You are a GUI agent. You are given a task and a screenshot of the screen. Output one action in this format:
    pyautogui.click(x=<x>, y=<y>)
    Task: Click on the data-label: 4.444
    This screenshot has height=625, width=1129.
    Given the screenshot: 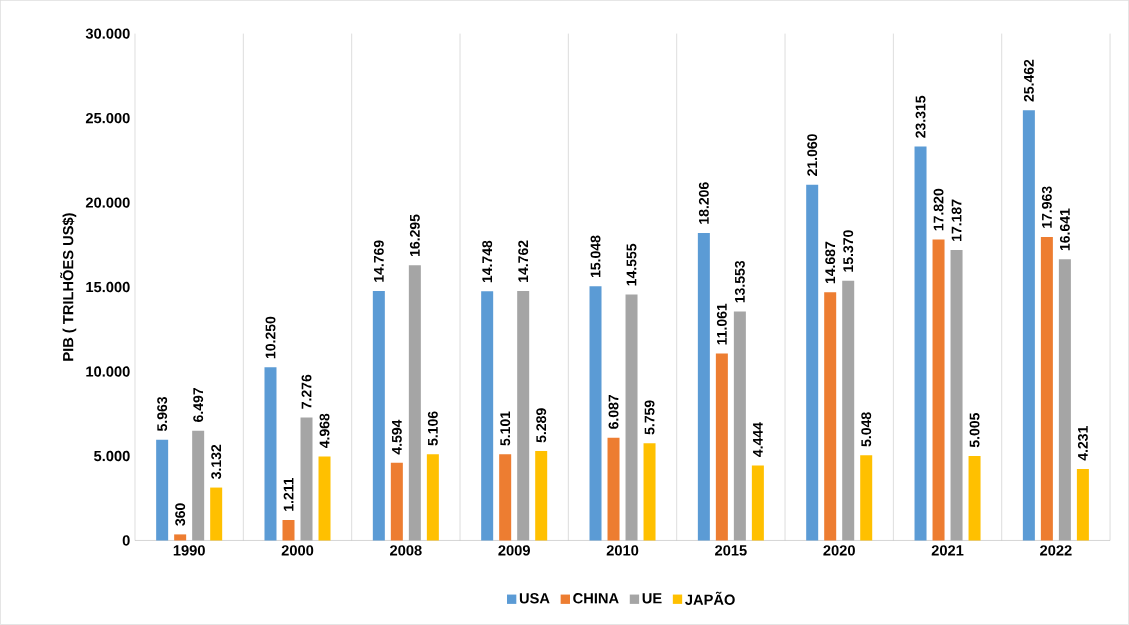 What is the action you would take?
    pyautogui.click(x=758, y=440)
    